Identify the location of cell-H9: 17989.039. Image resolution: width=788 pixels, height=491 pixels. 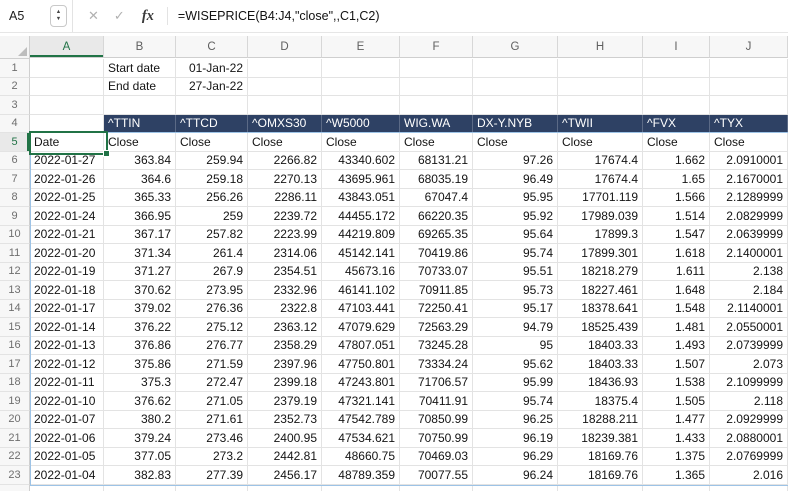
(600, 216).